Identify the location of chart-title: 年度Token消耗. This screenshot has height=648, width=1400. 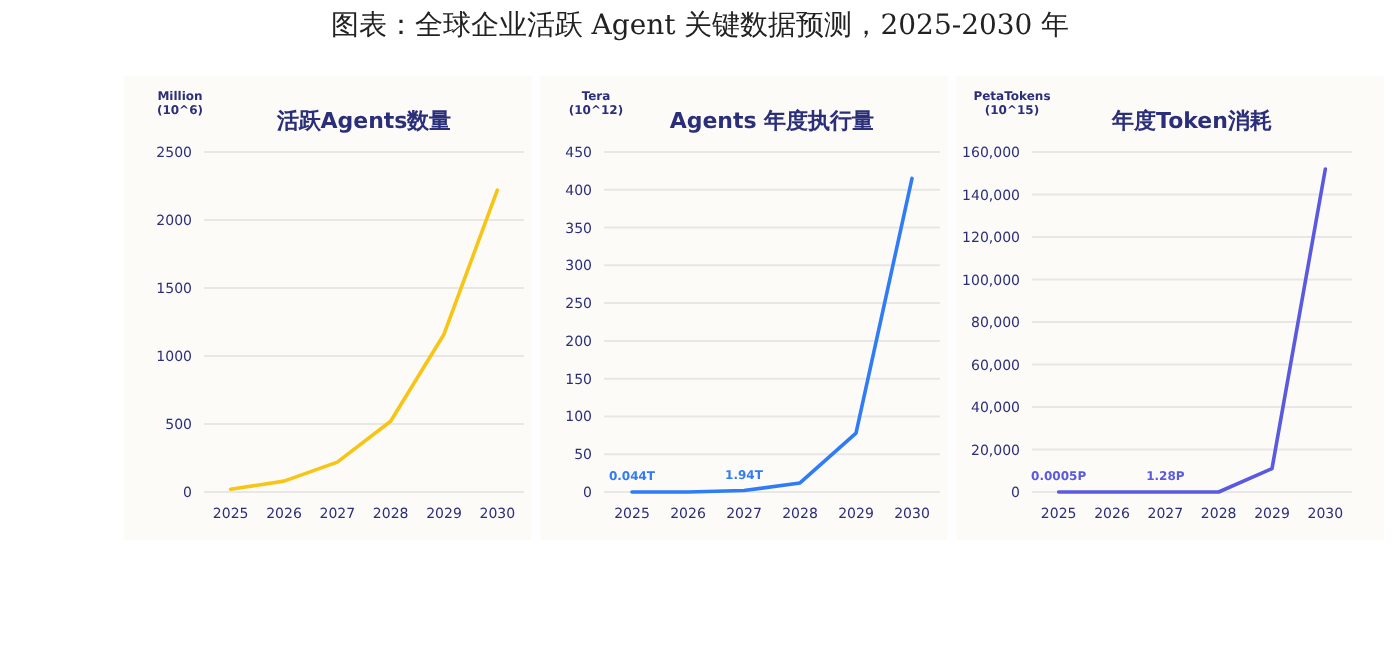
(1191, 121).